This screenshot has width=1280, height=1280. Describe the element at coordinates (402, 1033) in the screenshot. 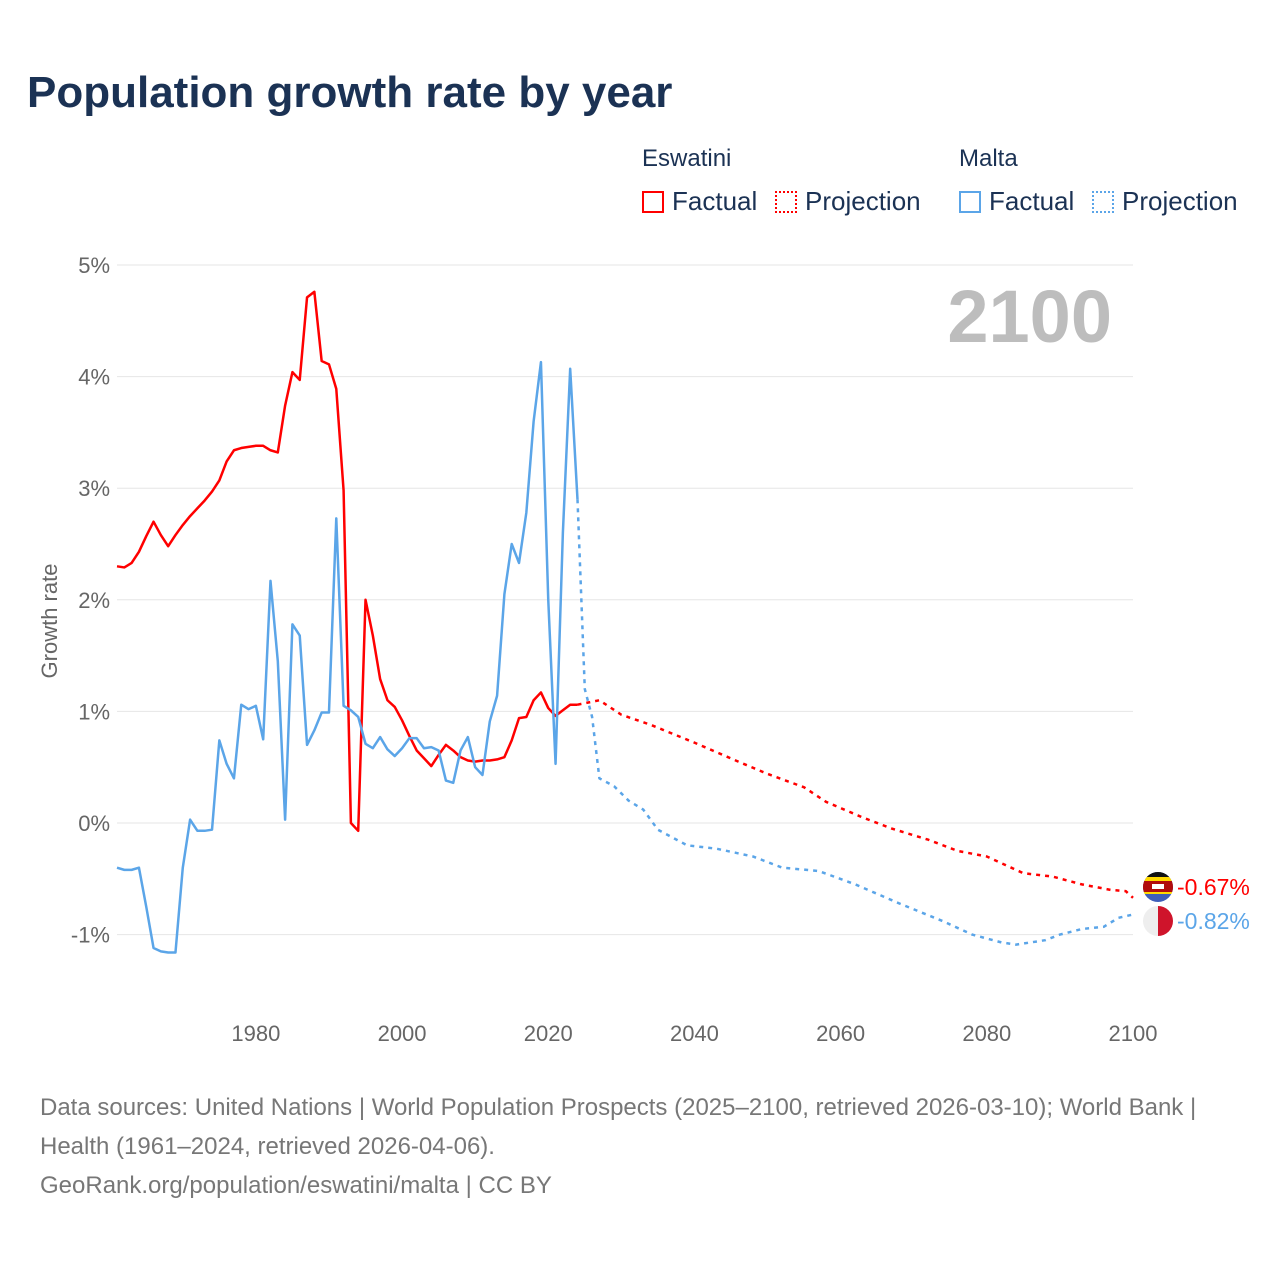

I see `x-tick-label: 2000` at that location.